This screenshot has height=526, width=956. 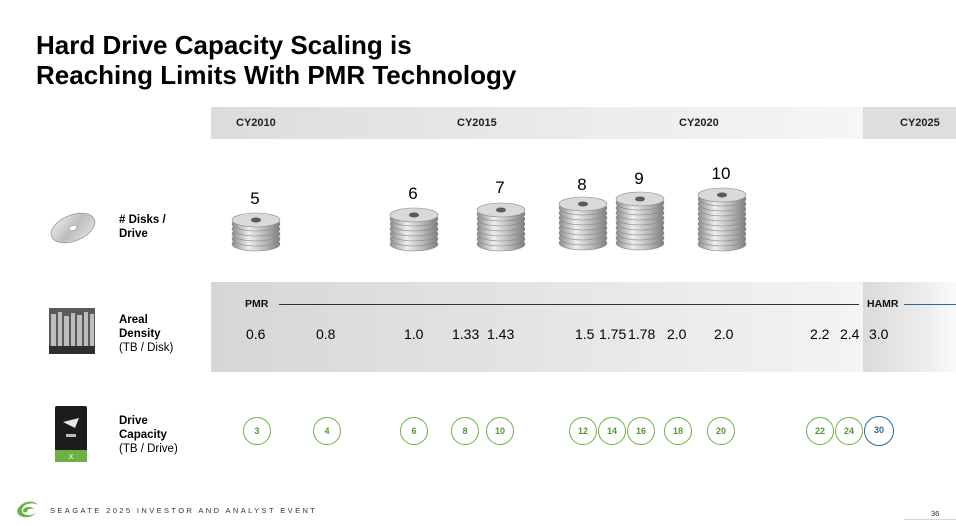 I want to click on page-number-underline, so click(x=930, y=519).